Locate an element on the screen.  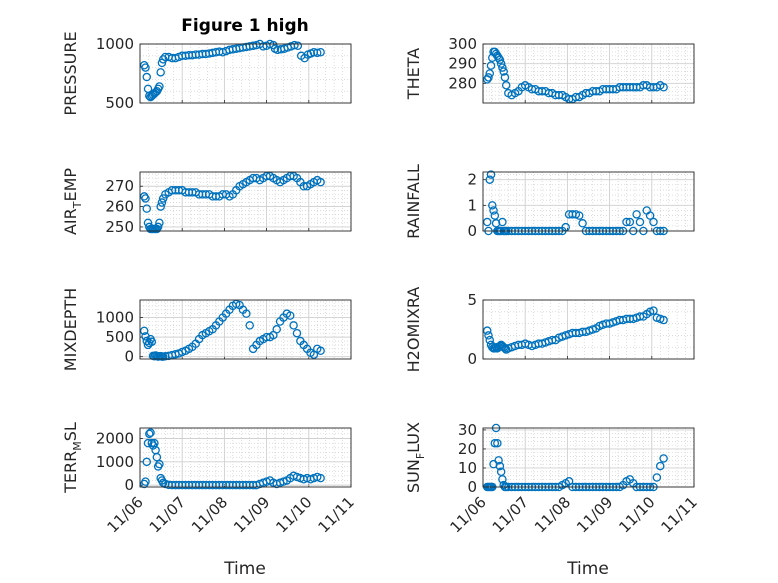
y-axis-label: MIXDEPTH is located at coordinates (70, 329).